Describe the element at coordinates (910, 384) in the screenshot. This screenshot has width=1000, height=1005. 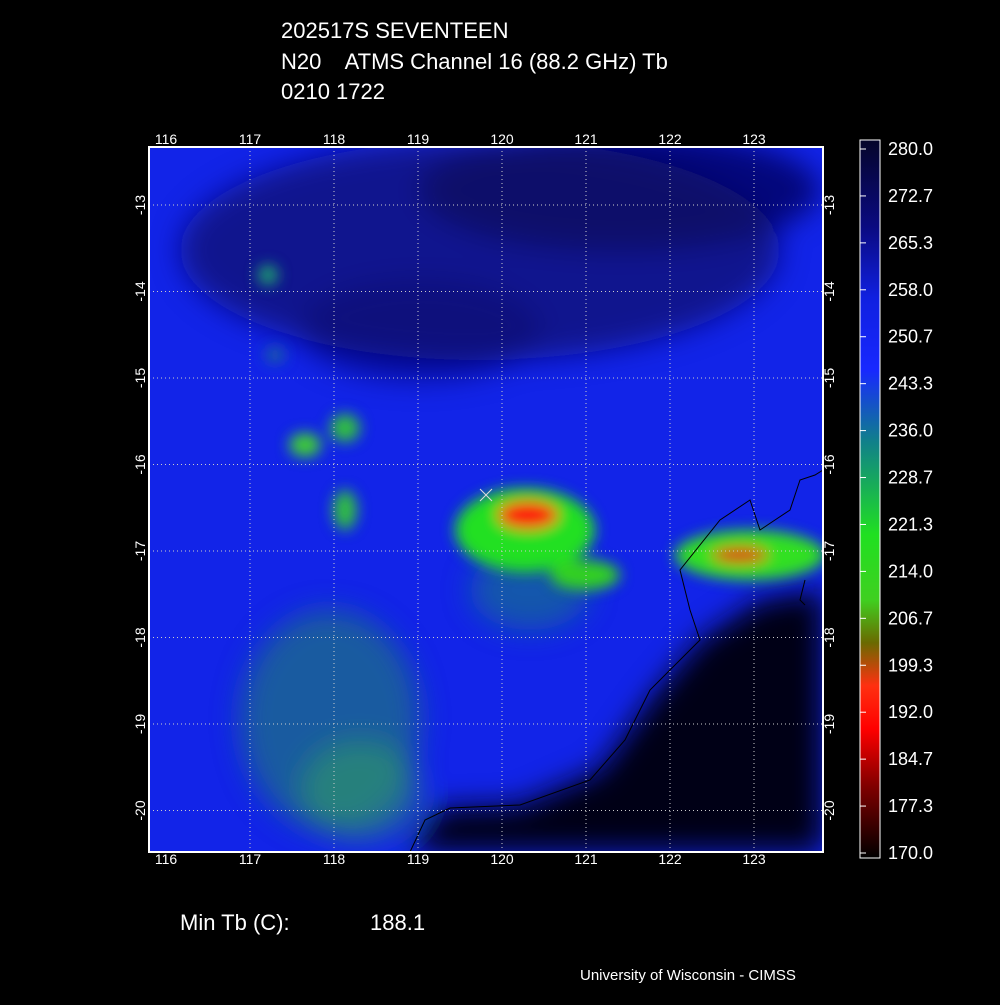
I see `colorbar-label: 243.3` at that location.